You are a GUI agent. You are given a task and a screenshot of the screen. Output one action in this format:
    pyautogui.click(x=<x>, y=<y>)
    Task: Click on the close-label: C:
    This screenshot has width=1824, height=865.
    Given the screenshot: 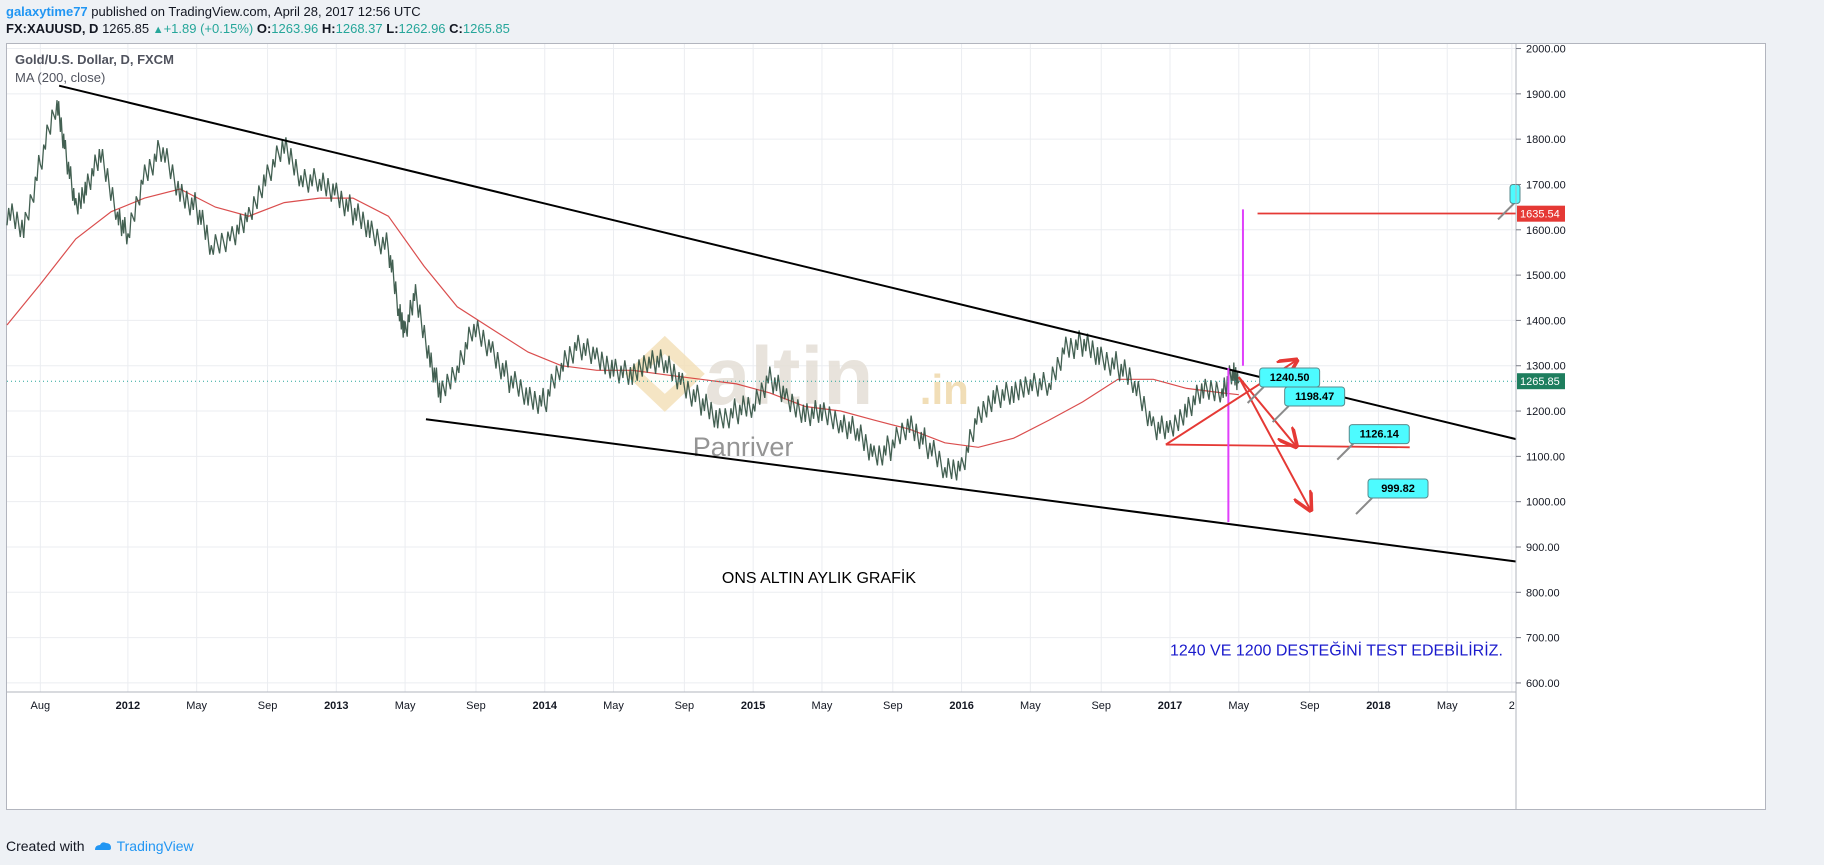 What is the action you would take?
    pyautogui.click(x=456, y=28)
    